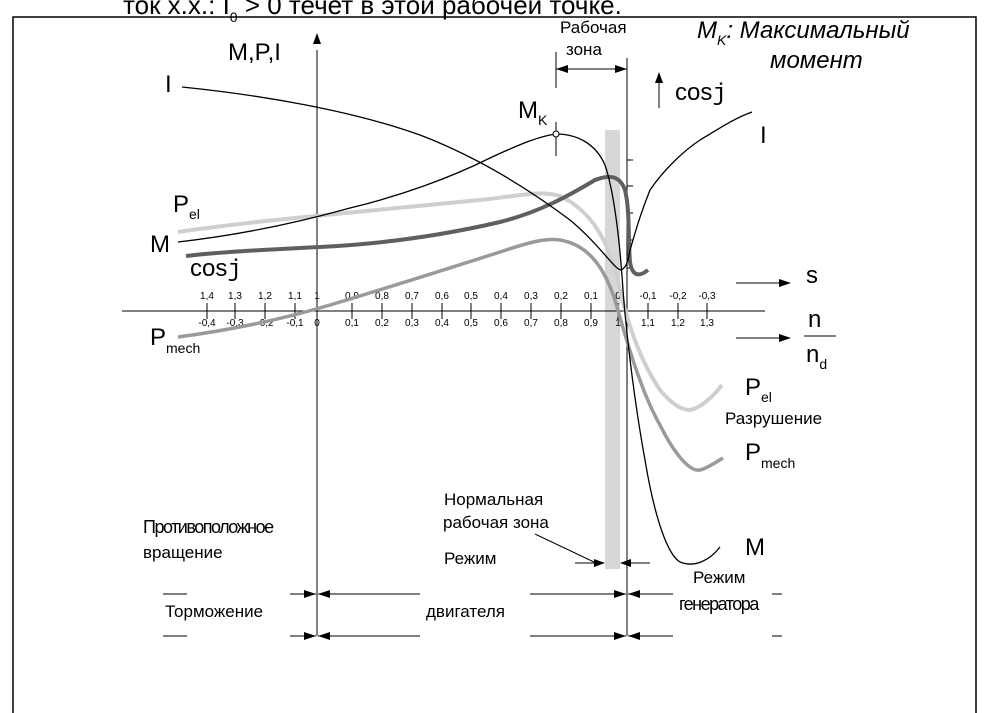 The height and width of the screenshot is (713, 988). Describe the element at coordinates (501, 323) in the screenshot. I see `n-tick-label: 0,6` at that location.